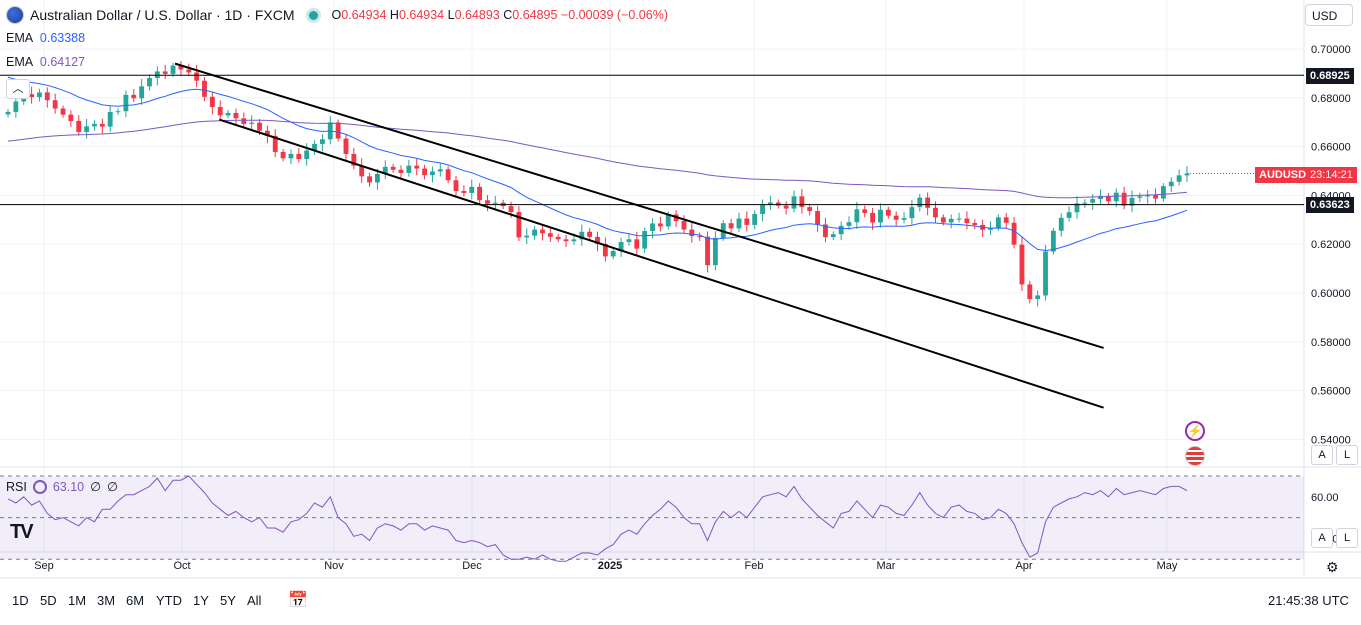 This screenshot has height=625, width=1361. Describe the element at coordinates (20, 600) in the screenshot. I see `range-1d: 1D` at that location.